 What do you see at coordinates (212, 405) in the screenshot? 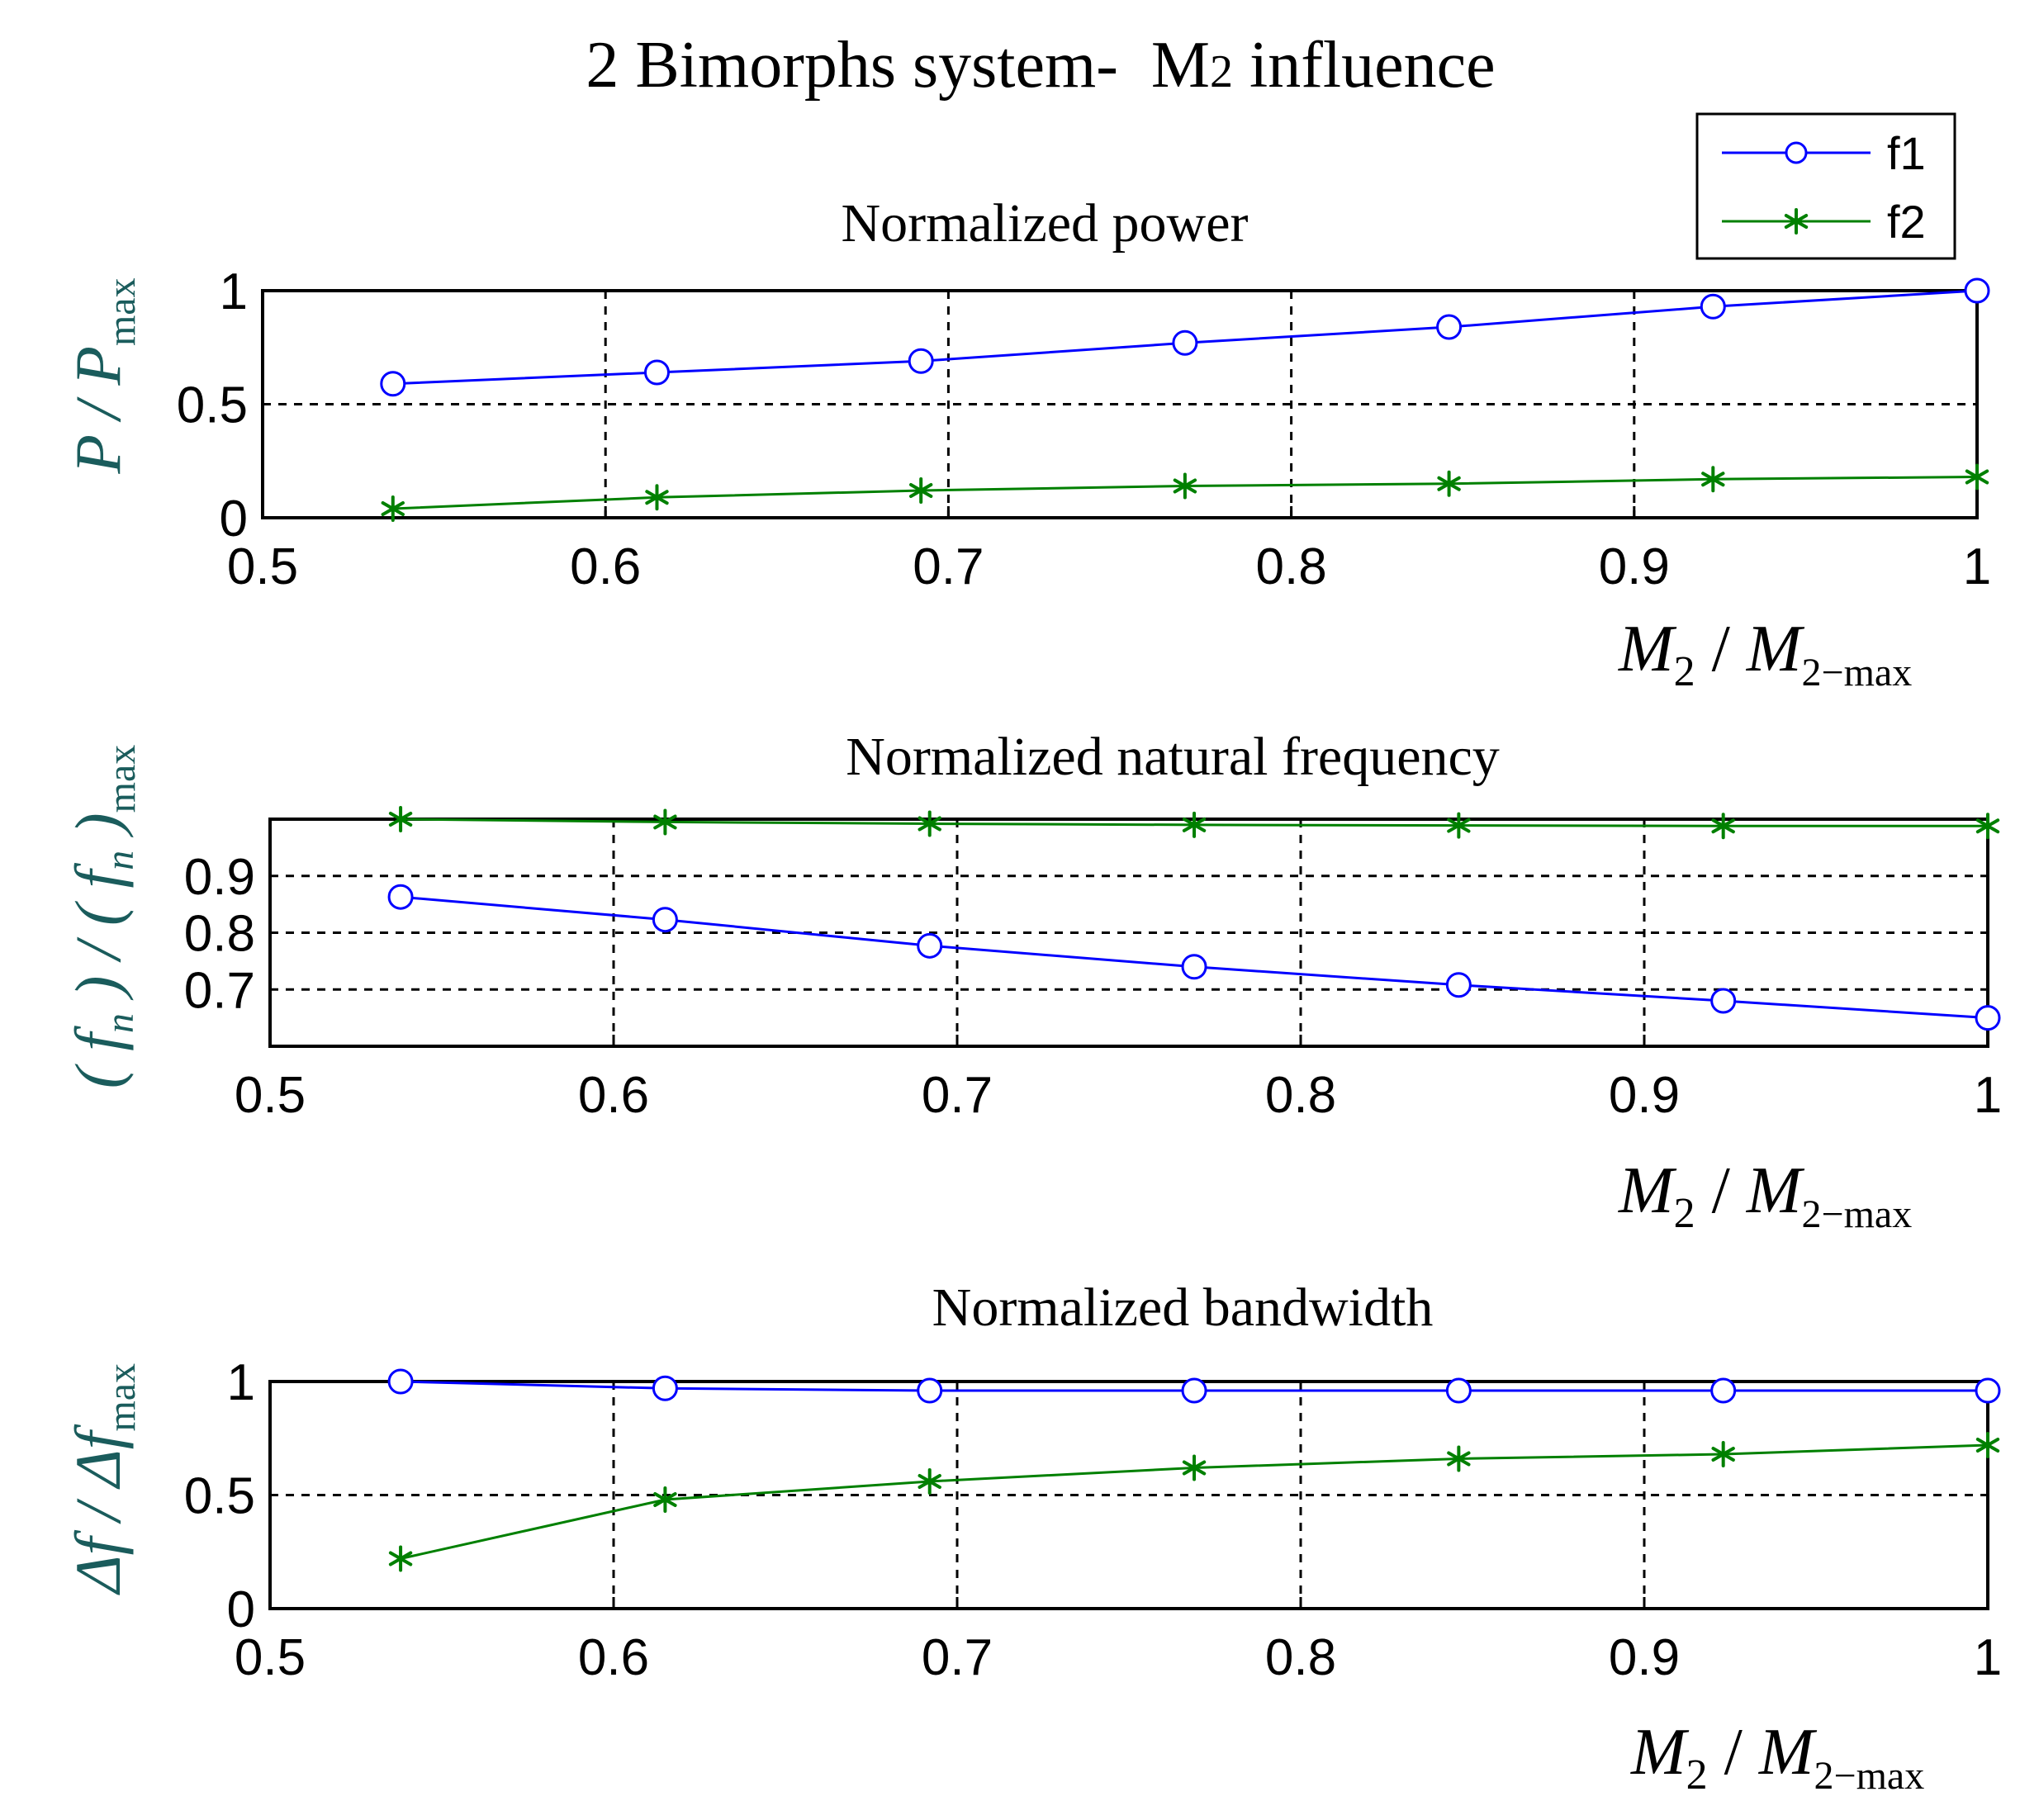
I see `panel-power-yticks: 00.51` at bounding box center [212, 405].